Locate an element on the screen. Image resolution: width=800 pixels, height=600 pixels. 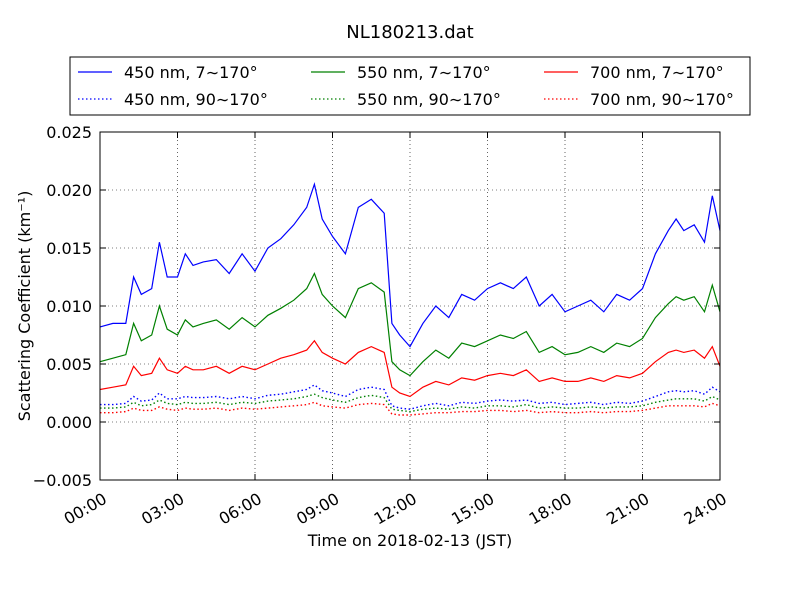
x-tick-label: 09:00 is located at coordinates (317, 509).